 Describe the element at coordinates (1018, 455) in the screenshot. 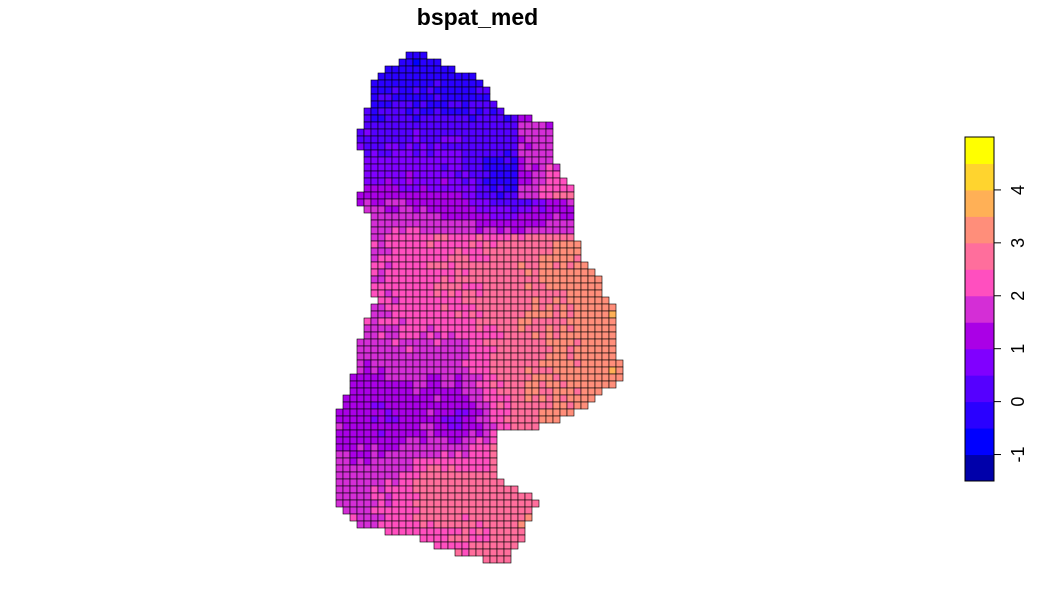

I see `legend-tick-label: -1` at that location.